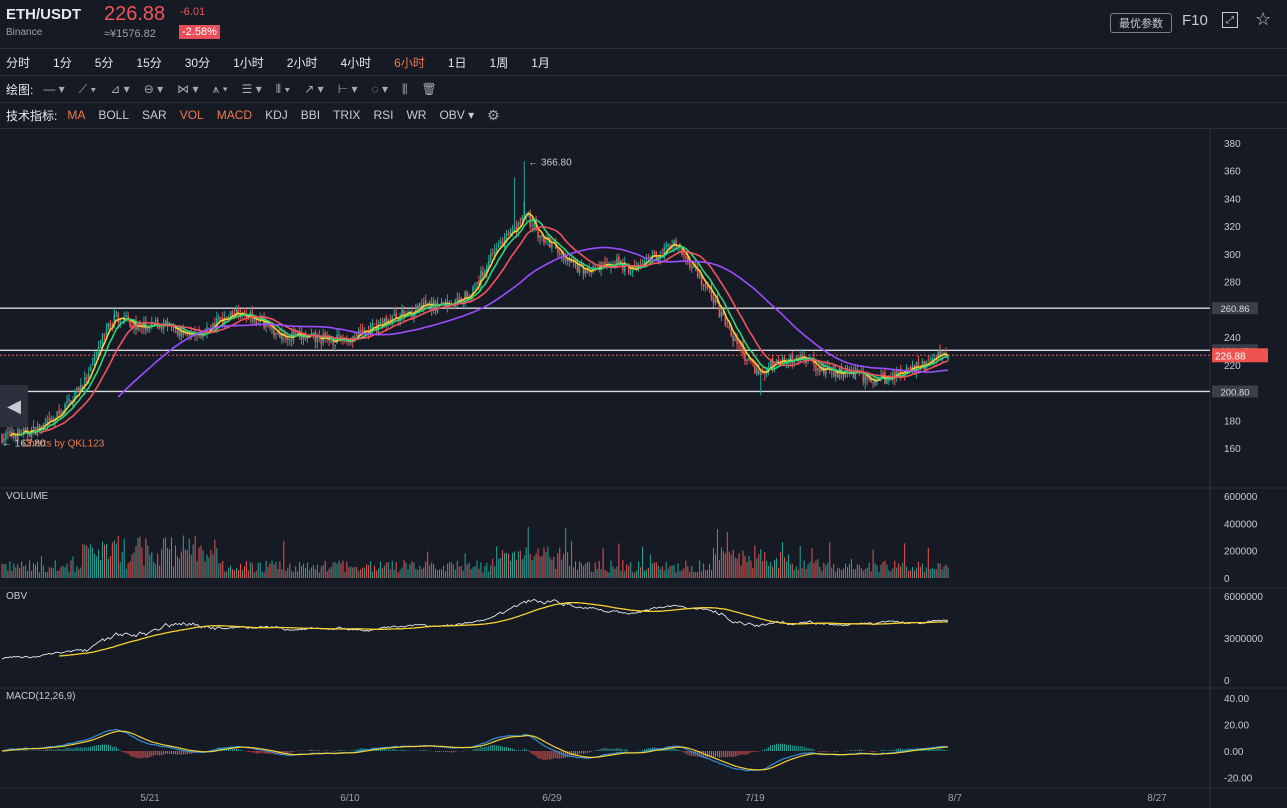 Image resolution: width=1287 pixels, height=808 pixels. I want to click on volume-tick: 600000, so click(1241, 497).